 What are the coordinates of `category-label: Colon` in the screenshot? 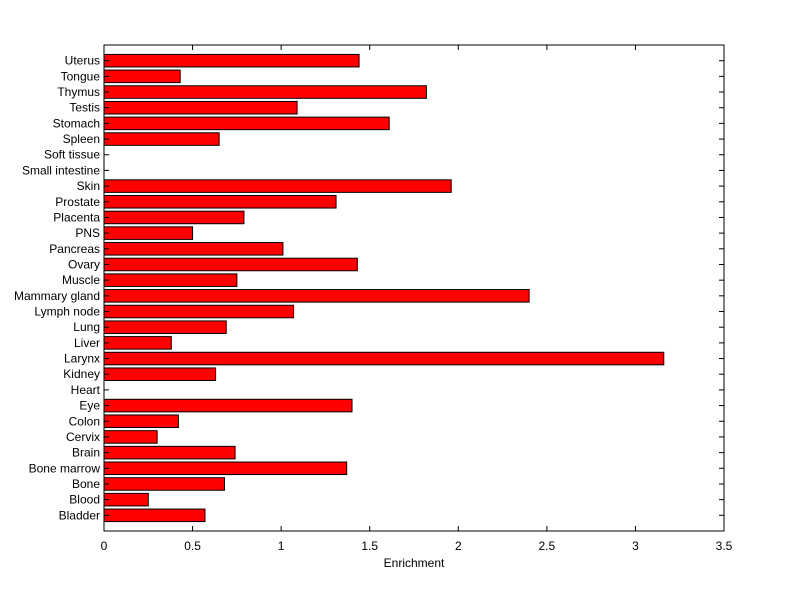 It's located at (84, 421).